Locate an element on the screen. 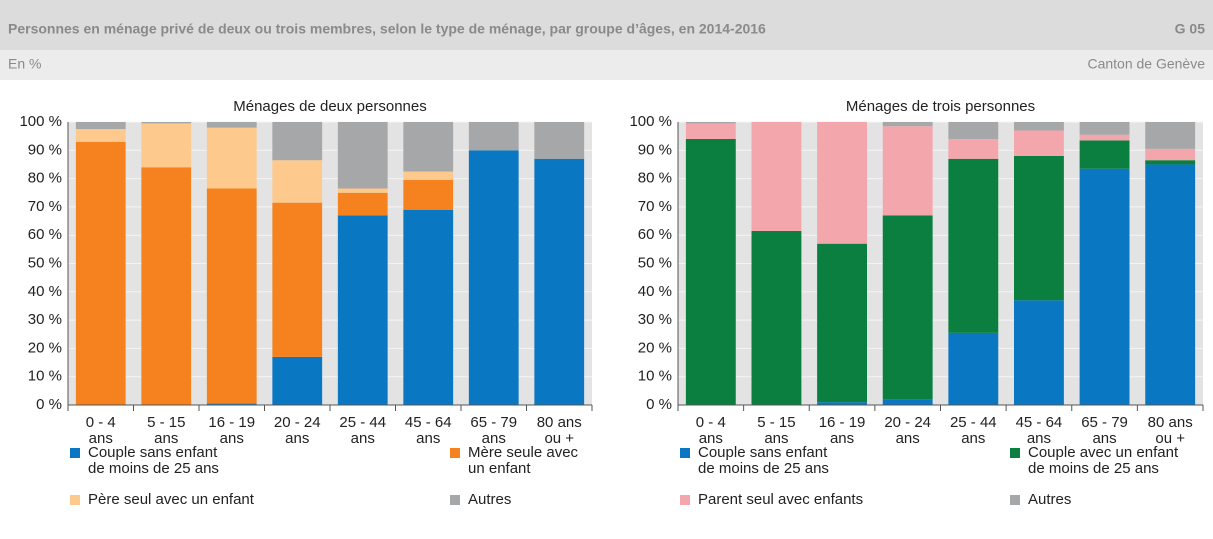 The height and width of the screenshot is (539, 1213). y-tick-label: 80 % is located at coordinates (655, 178).